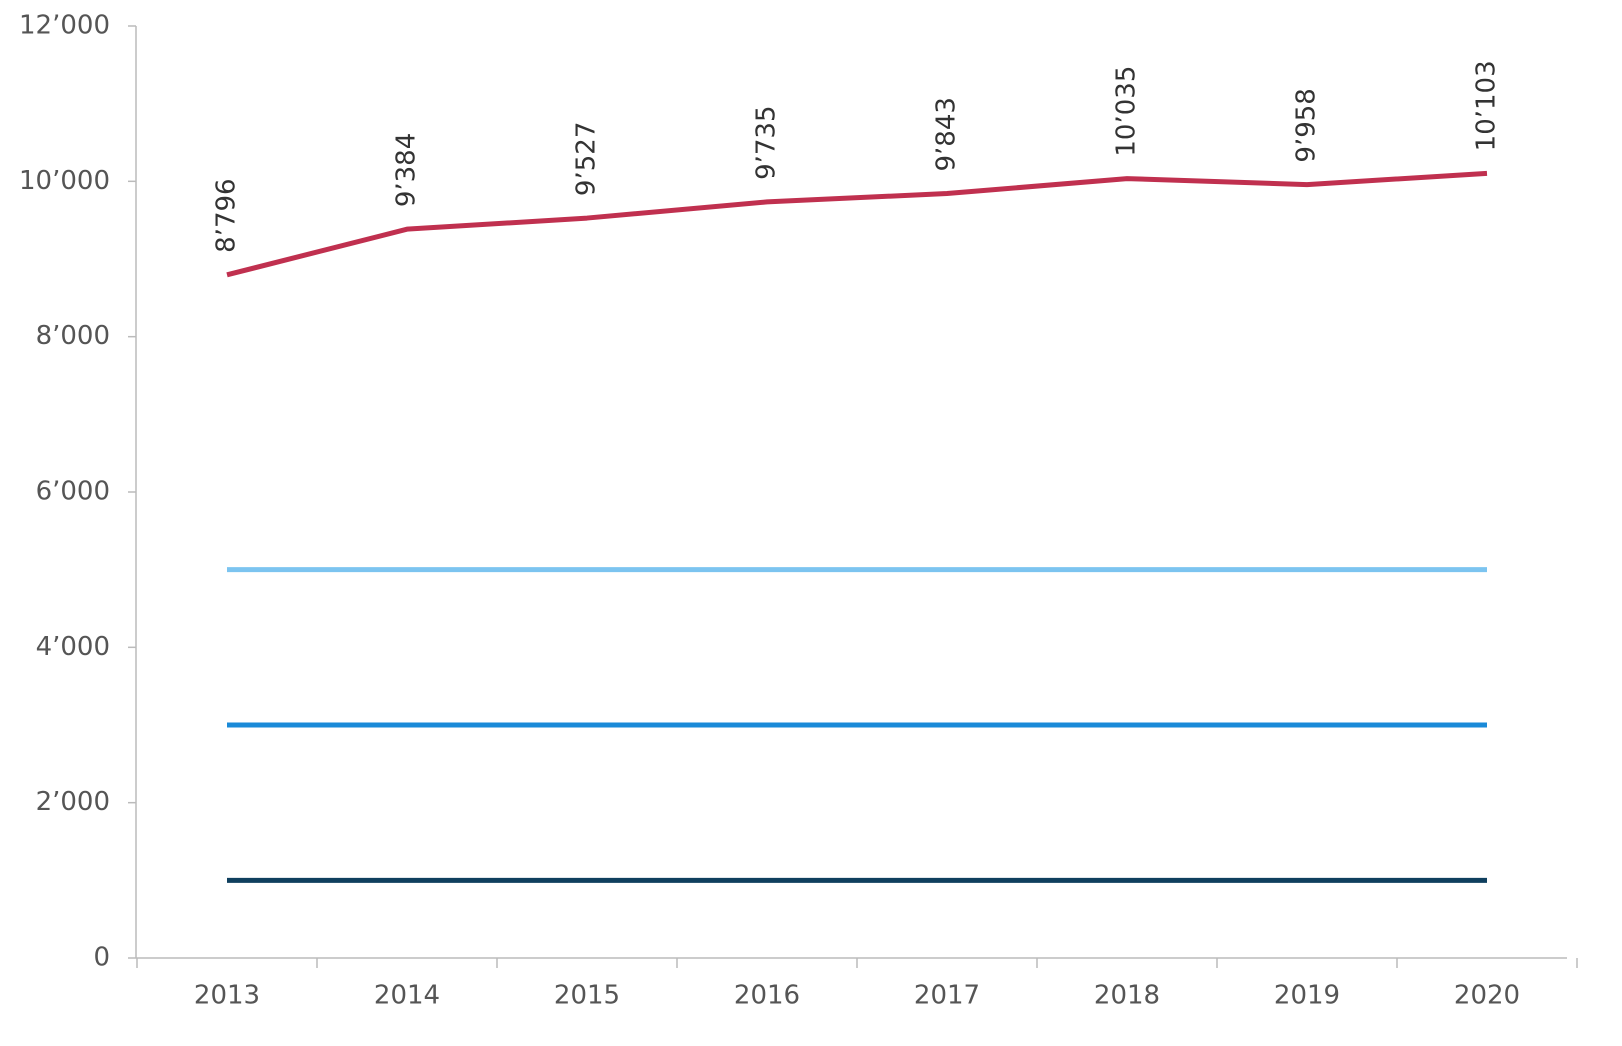 This screenshot has height=1046, width=1622. I want to click on data-label: 9’958, so click(1307, 125).